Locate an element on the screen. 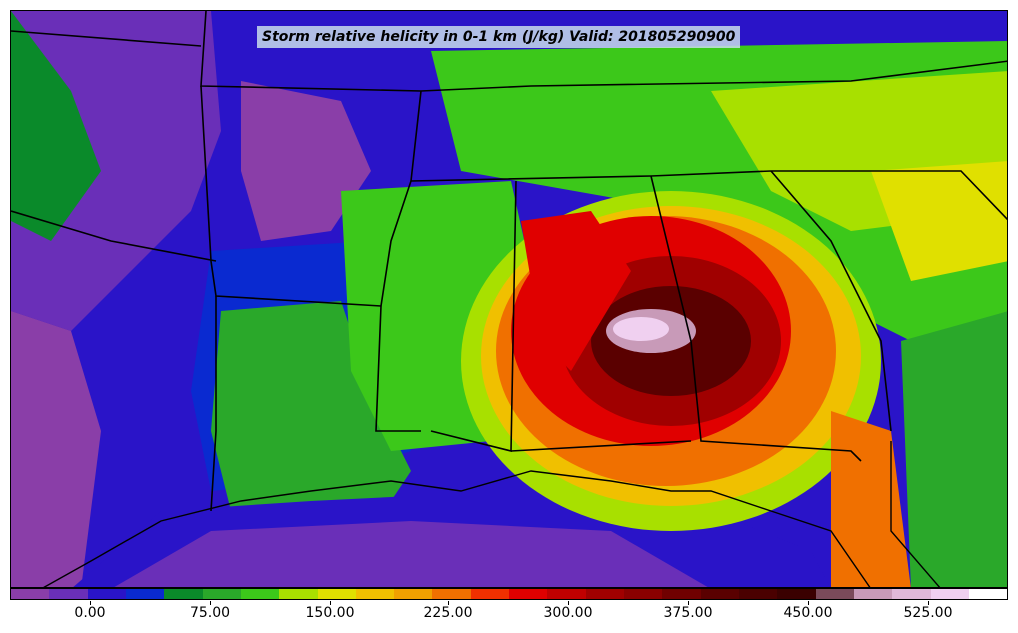  field-green-lowland is located at coordinates (311, 416).